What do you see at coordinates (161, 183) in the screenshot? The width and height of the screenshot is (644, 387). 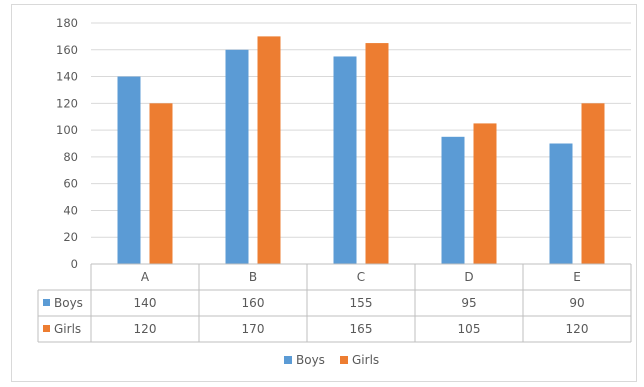 I see `bar-girls-a` at bounding box center [161, 183].